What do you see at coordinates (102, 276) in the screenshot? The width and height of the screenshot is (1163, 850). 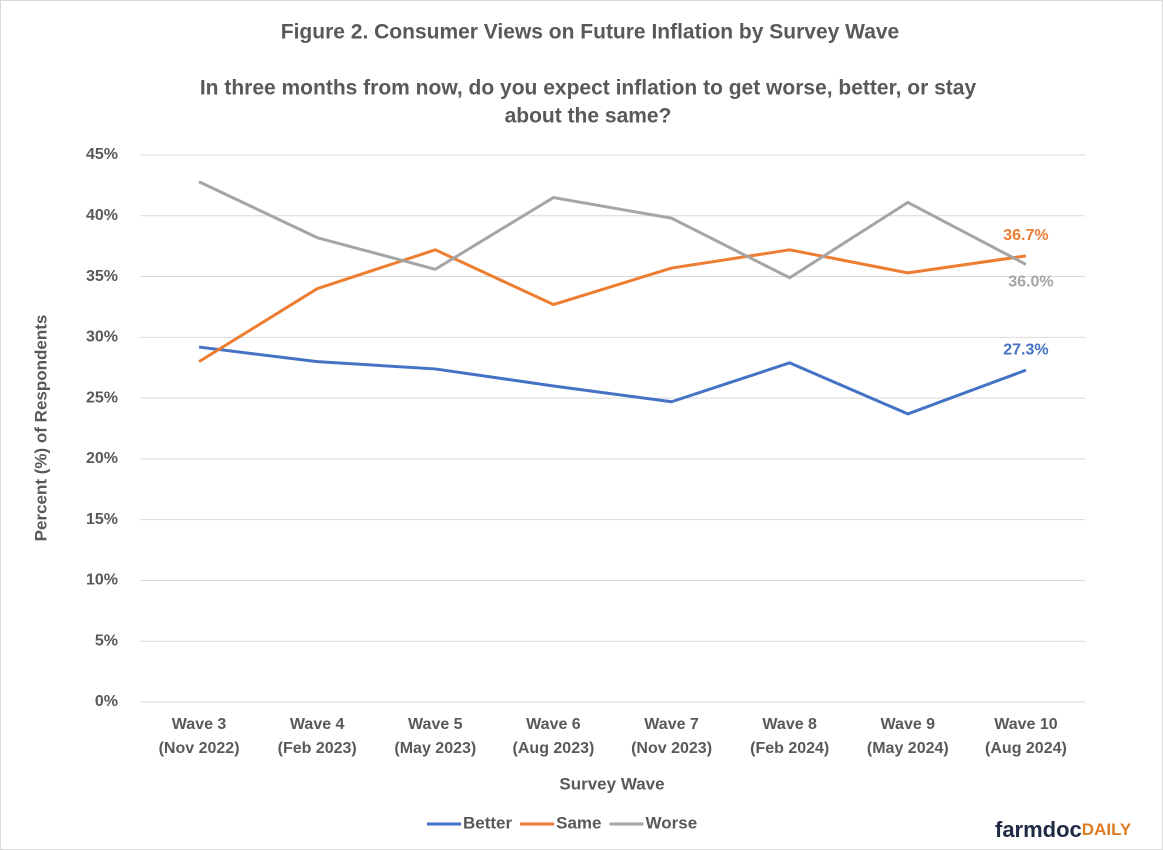 I see `y-tick-label: 35%` at bounding box center [102, 276].